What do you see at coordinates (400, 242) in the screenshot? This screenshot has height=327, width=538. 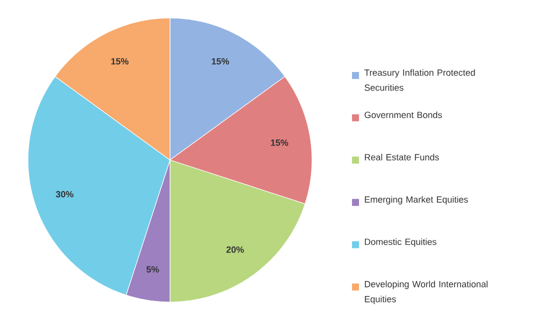 I see `legend-label: Domestic Equities` at bounding box center [400, 242].